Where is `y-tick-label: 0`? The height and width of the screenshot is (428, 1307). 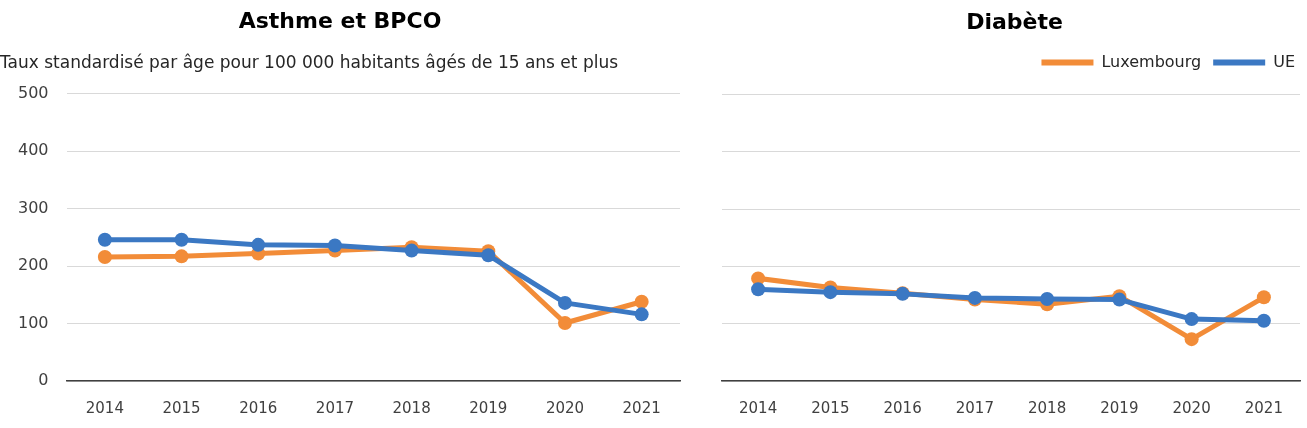
y-tick-label: 0 is located at coordinates (43, 380).